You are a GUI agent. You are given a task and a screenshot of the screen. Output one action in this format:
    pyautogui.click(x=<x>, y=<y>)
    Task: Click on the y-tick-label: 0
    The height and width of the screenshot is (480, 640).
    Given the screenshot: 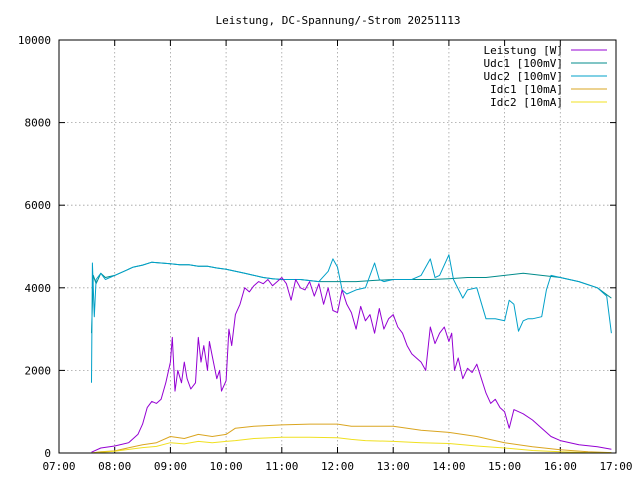 What is the action you would take?
    pyautogui.click(x=47, y=453)
    